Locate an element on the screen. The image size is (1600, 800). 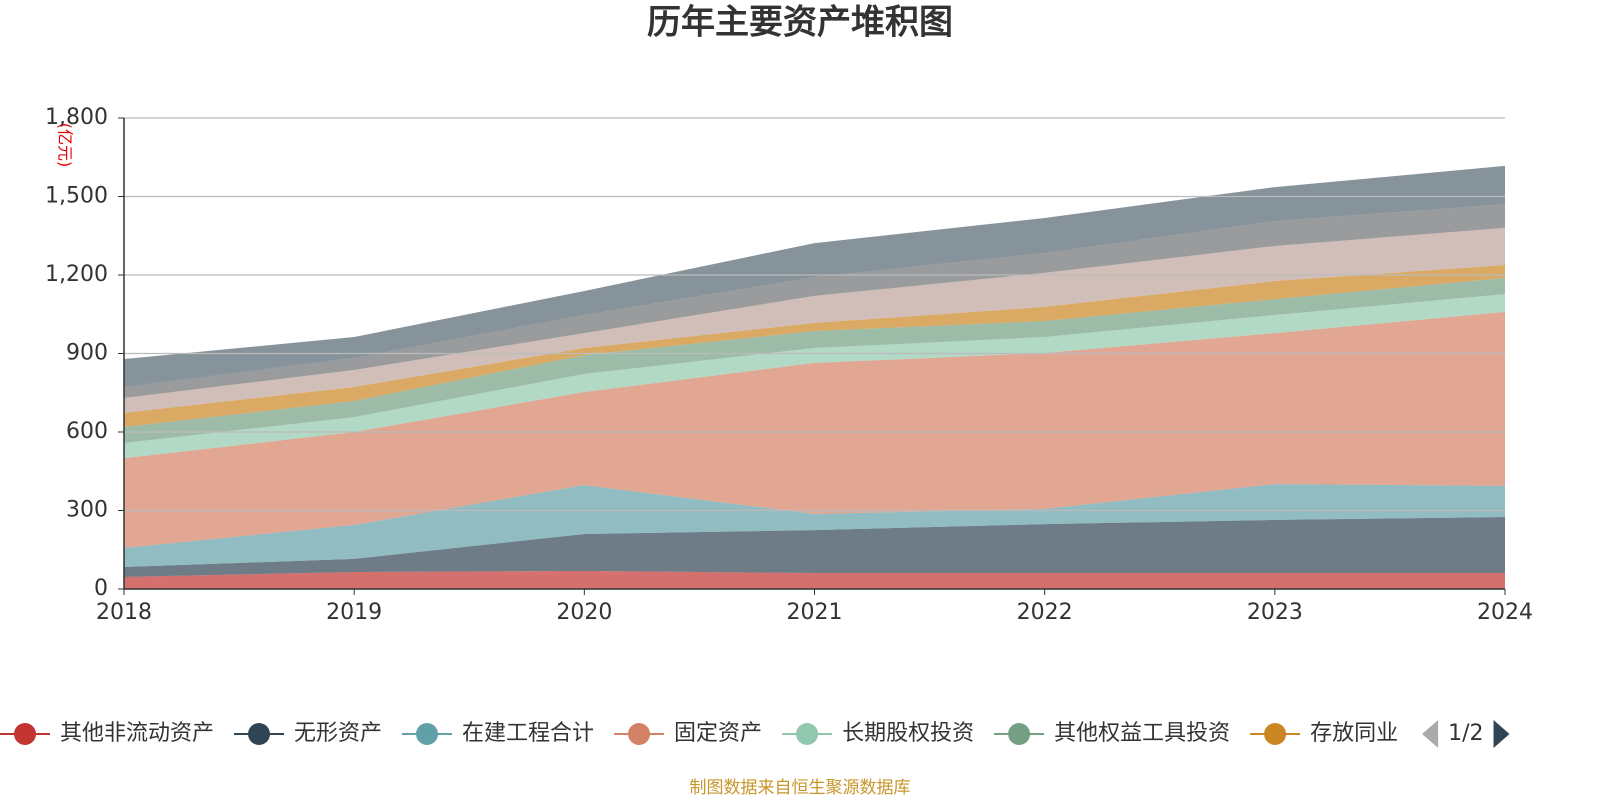
y-tick-label: 1,200 is located at coordinates (76, 274).